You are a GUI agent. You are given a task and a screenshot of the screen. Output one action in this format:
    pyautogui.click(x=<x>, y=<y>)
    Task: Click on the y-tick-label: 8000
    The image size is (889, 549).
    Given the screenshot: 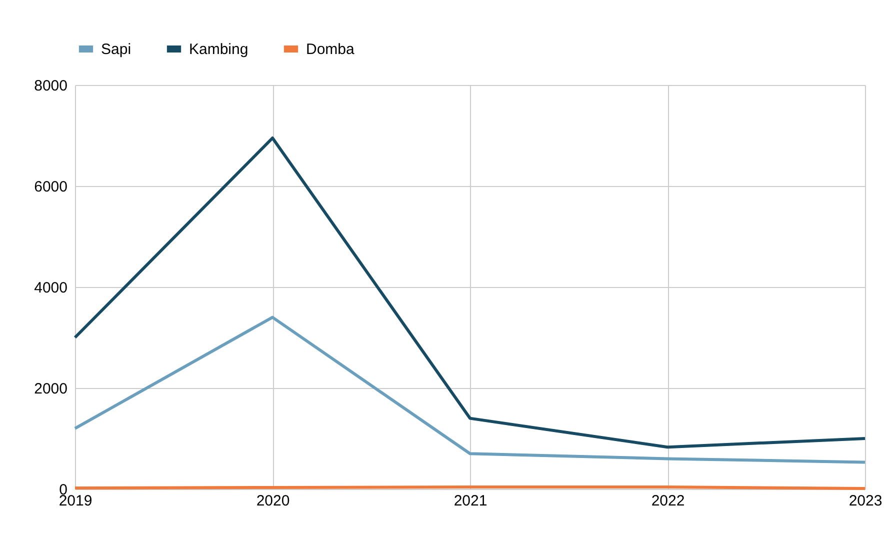 What is the action you would take?
    pyautogui.click(x=51, y=86)
    